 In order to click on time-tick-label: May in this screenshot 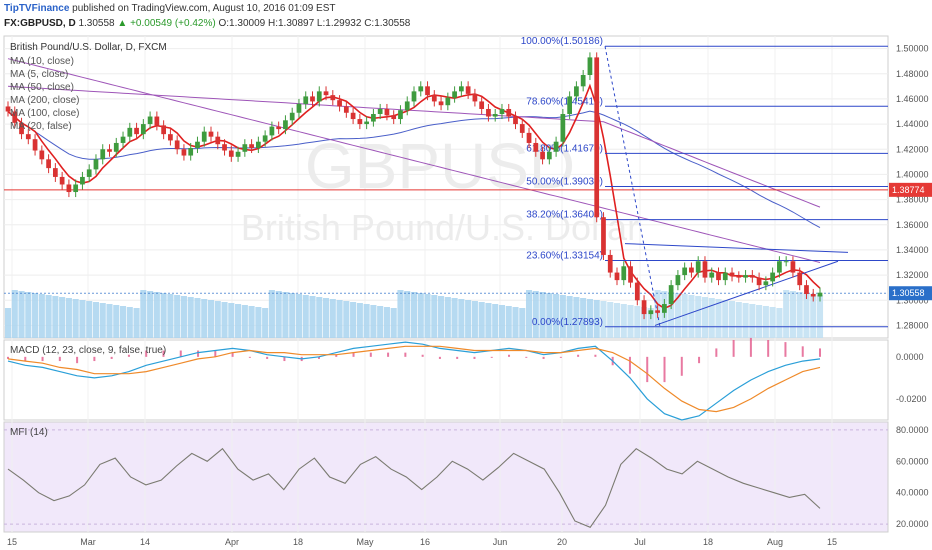, I will do `click(365, 542)`.